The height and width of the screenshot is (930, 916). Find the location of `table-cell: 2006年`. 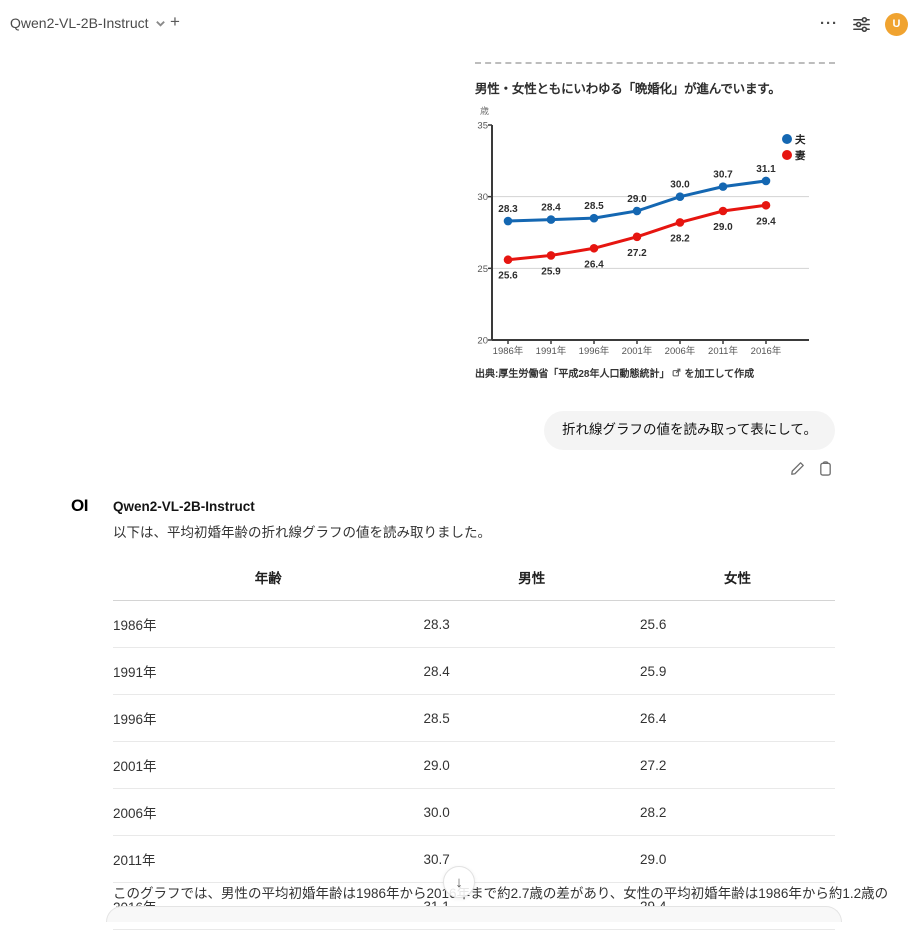

table-cell: 2006年 is located at coordinates (268, 812).